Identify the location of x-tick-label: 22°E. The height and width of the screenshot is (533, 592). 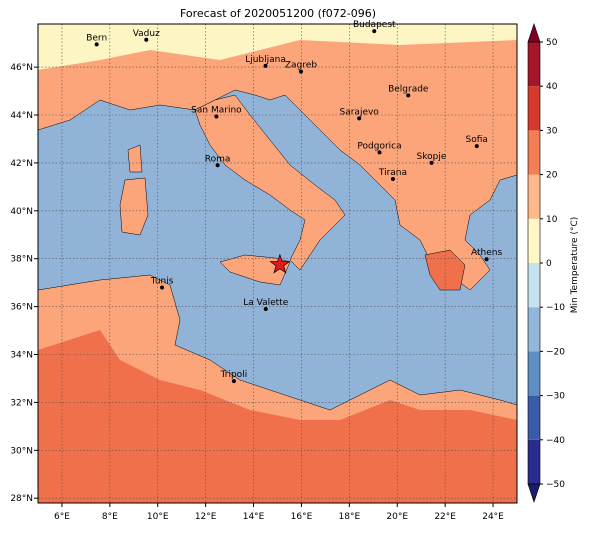
(445, 517).